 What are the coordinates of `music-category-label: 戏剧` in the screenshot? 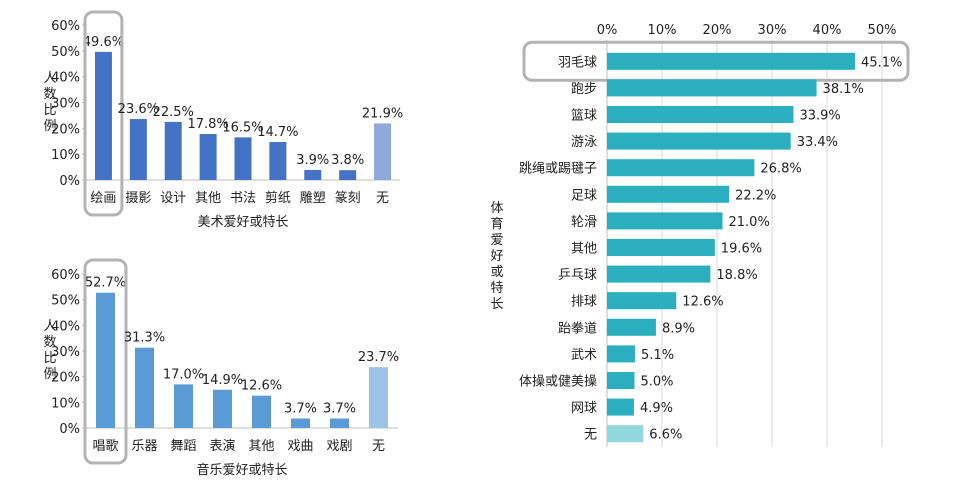 It's located at (339, 446).